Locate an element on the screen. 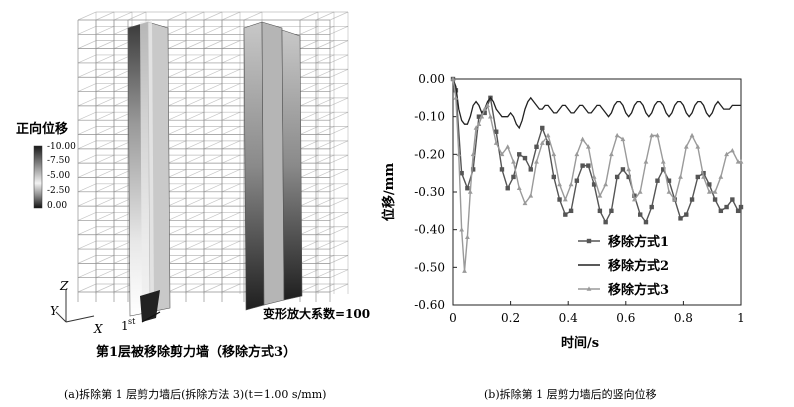  y-axis-label: 位移/mm is located at coordinates (389, 192).